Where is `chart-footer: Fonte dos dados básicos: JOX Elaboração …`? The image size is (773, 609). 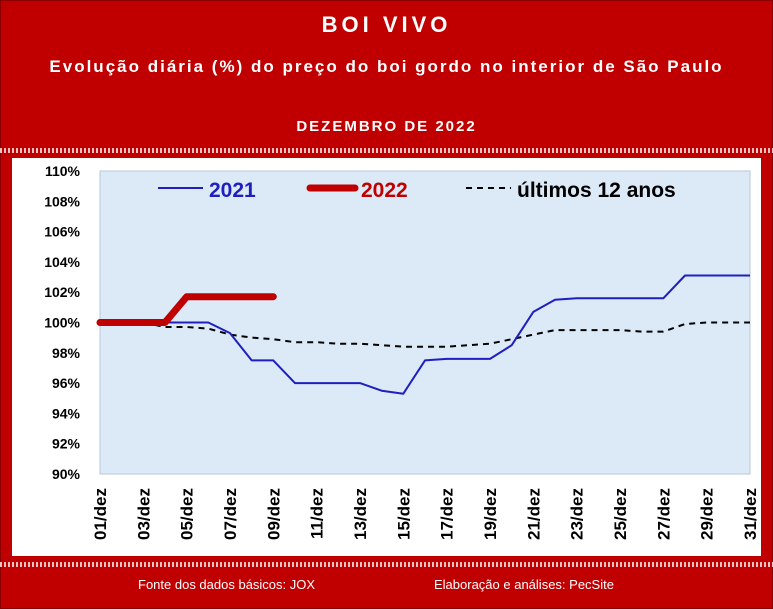 chart-footer: Fonte dos dados básicos: JOX Elaboração … is located at coordinates (386, 585).